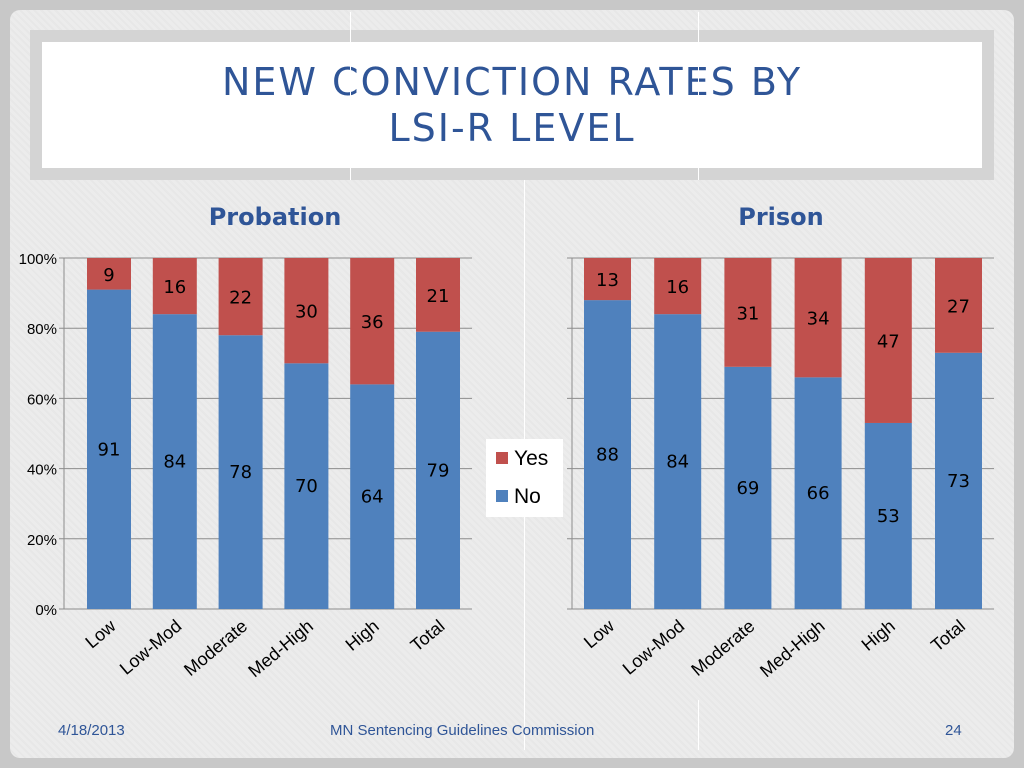 Image resolution: width=1024 pixels, height=768 pixels. What do you see at coordinates (512, 128) in the screenshot?
I see `slide-title-line-2: LSI-R LEVEL` at bounding box center [512, 128].